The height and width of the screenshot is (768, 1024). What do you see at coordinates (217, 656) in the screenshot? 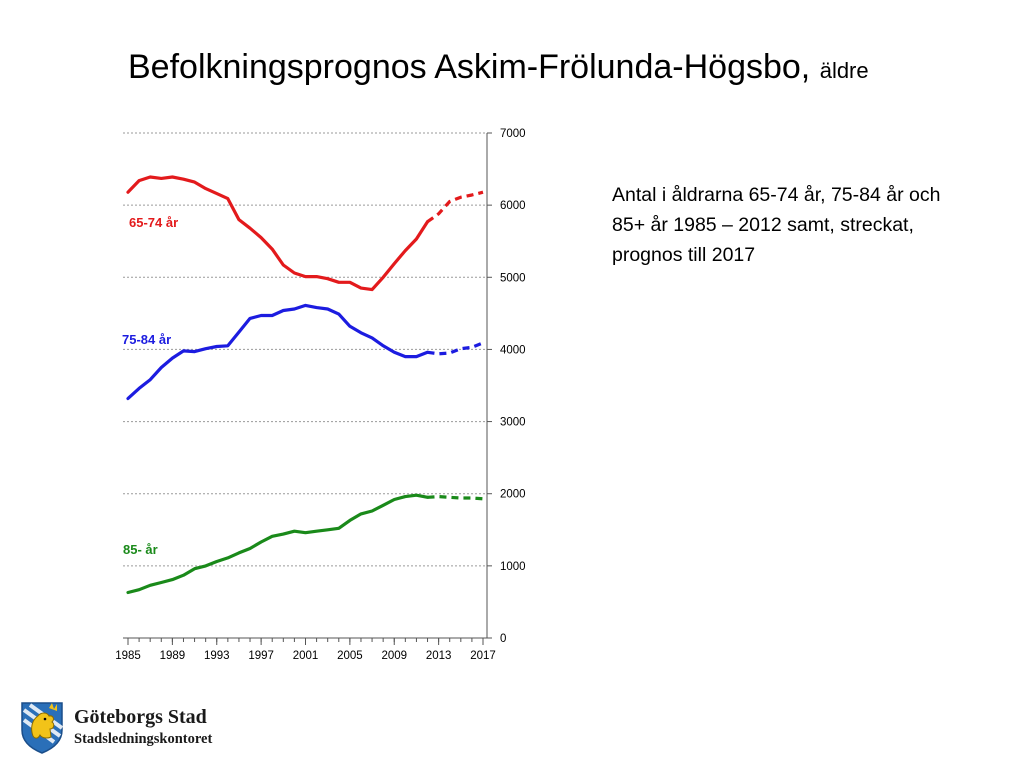
I see `x-tick-label: 1993` at bounding box center [217, 656].